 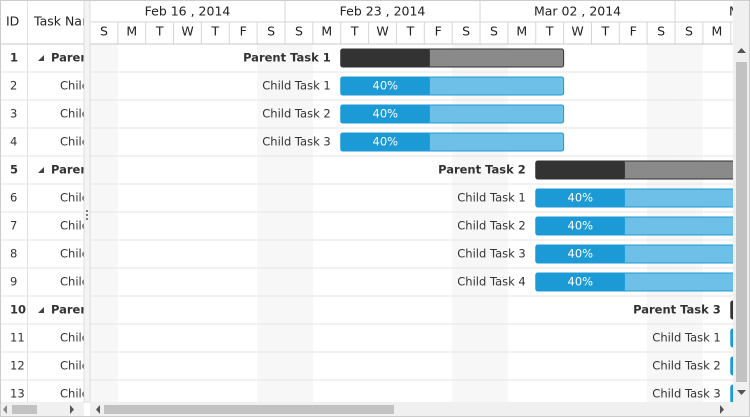 I want to click on task-id: 9, so click(x=13, y=282).